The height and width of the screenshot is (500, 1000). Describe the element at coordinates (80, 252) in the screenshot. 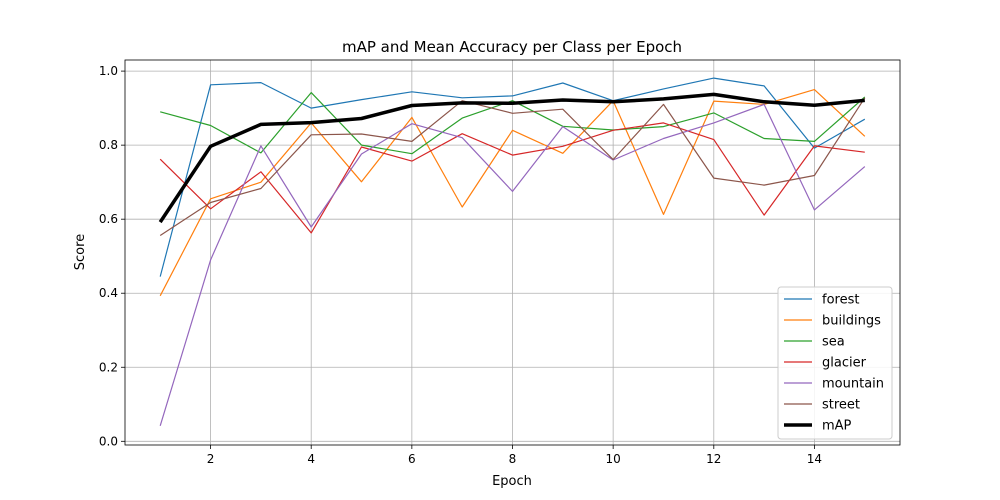

I see `y-axis-label: Score` at that location.